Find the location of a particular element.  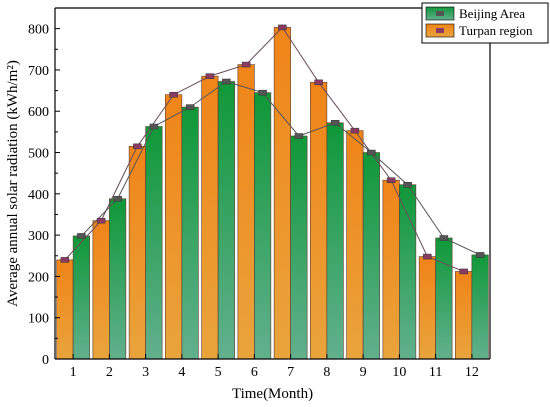

x-tick-label-11: 11 is located at coordinates (435, 372).